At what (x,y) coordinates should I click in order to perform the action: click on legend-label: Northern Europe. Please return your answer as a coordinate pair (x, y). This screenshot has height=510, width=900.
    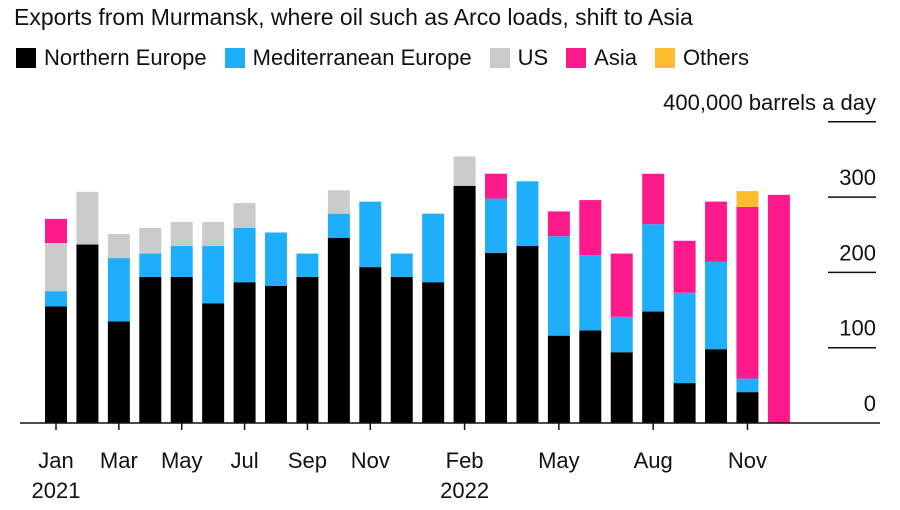
    Looking at the image, I should click on (125, 57).